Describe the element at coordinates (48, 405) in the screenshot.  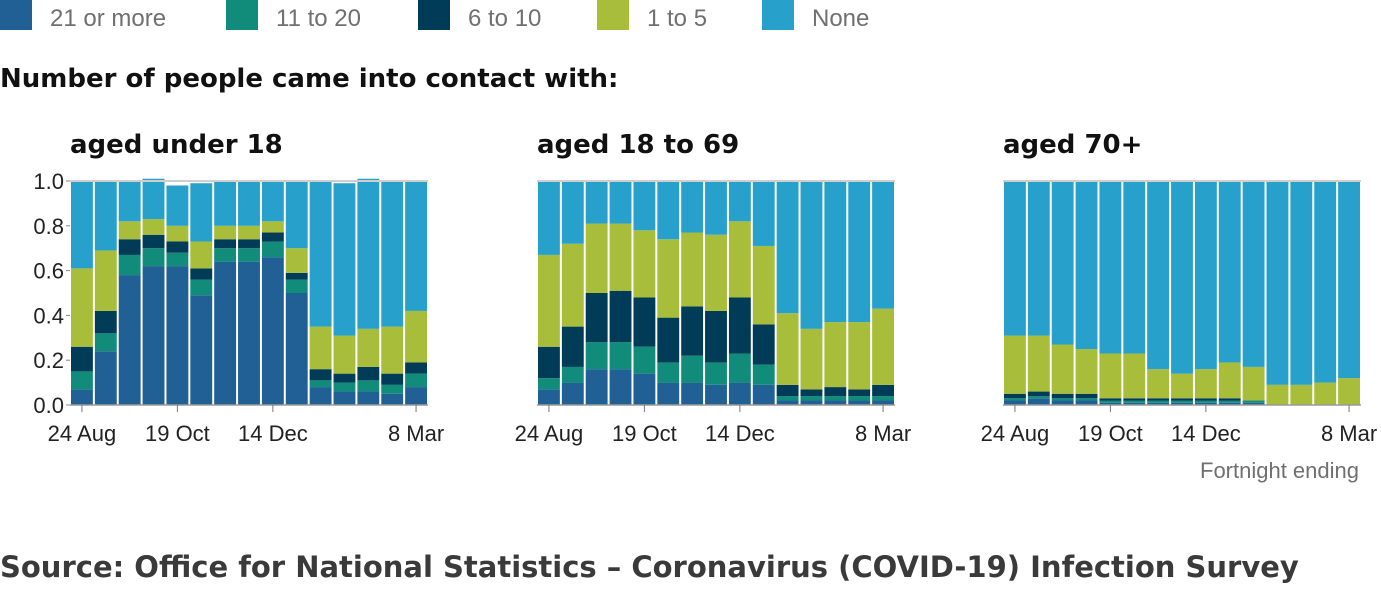
I see `y-tick-label: 0.0` at that location.